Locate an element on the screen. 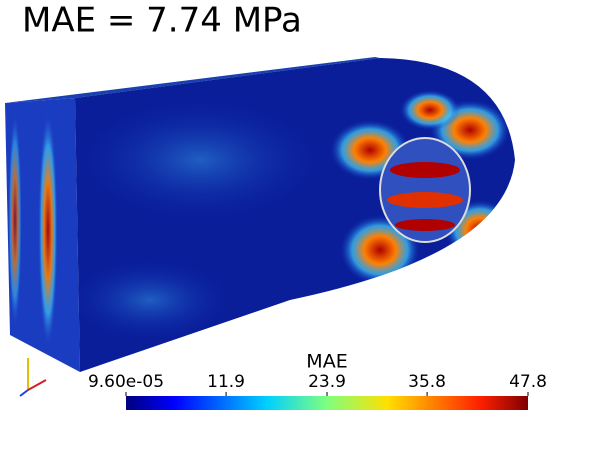 The image size is (598, 453). title: MAE = 7.74 MPa is located at coordinates (162, 21).